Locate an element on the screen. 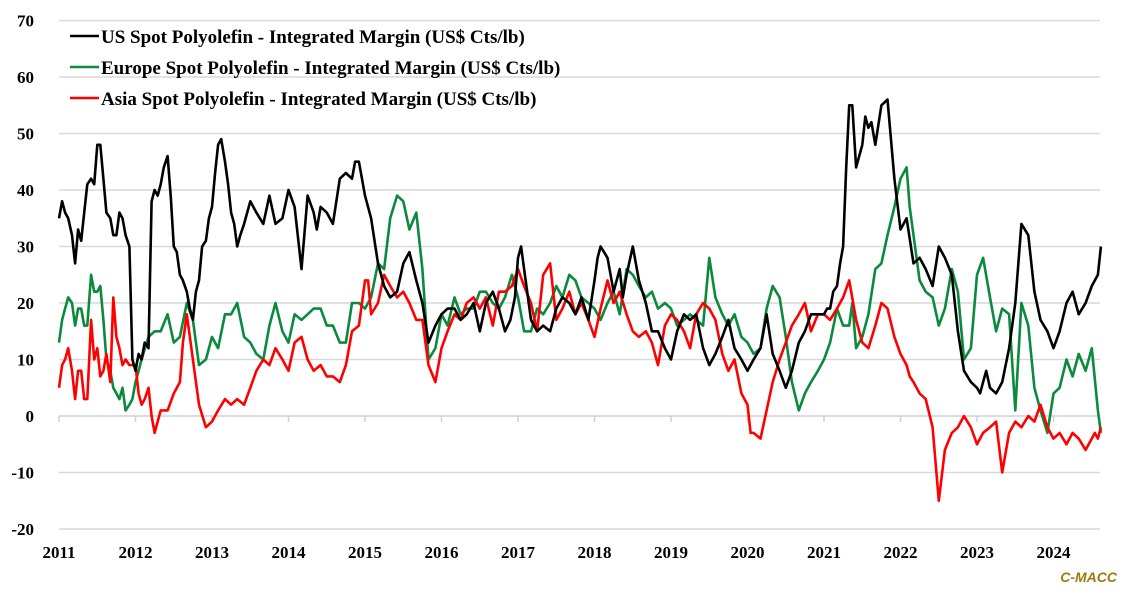 Image resolution: width=1125 pixels, height=591 pixels. x-tick-label: 2019 is located at coordinates (671, 552).